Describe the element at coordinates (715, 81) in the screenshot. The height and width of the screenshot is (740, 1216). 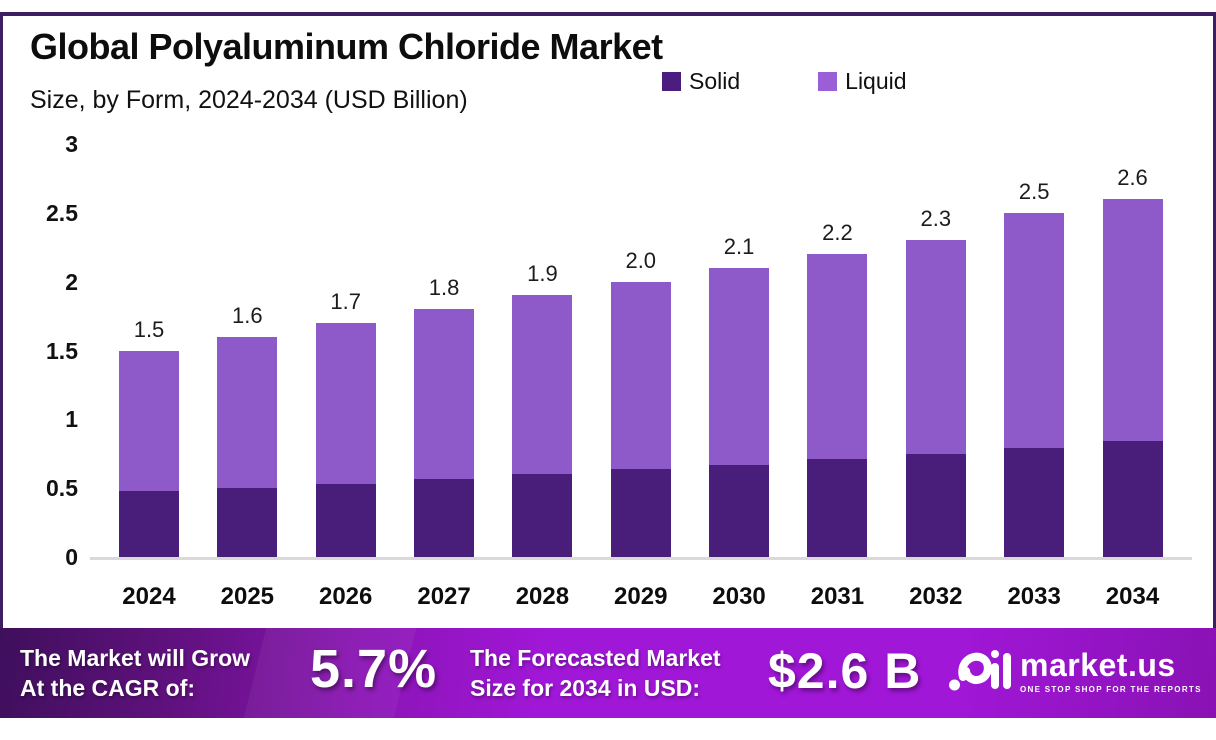
I see `legend-label-solid: Solid` at that location.